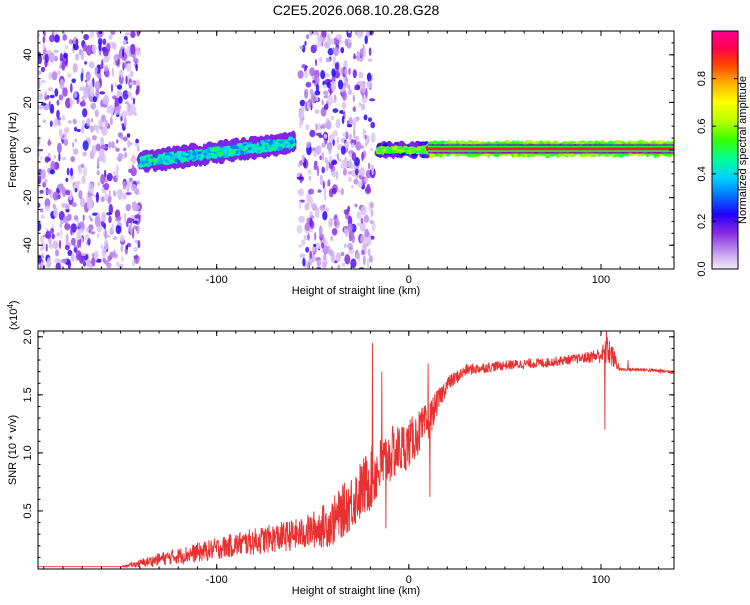 The width and height of the screenshot is (750, 605). I want to click on spectrogram-xlabel: Height of straight line (km), so click(356, 291).